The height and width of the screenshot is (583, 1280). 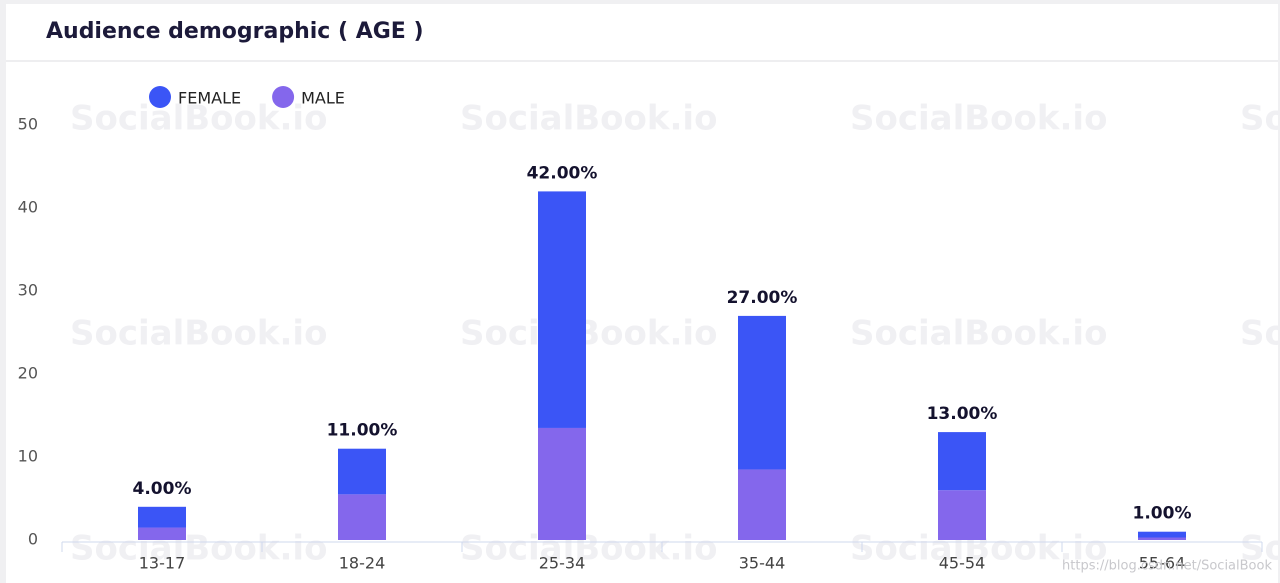 What do you see at coordinates (235, 31) in the screenshot?
I see `chart-title: Audience demographic ( AGE )` at bounding box center [235, 31].